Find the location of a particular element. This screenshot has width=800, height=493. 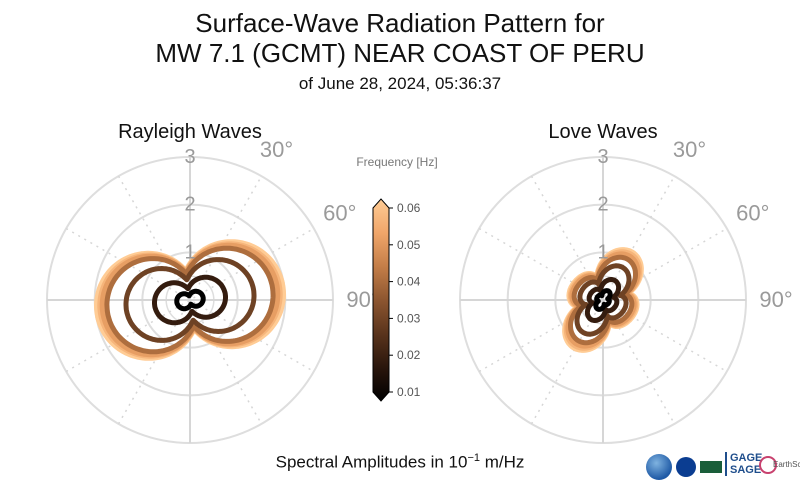

earthscope-logo-icon is located at coordinates (768, 465).